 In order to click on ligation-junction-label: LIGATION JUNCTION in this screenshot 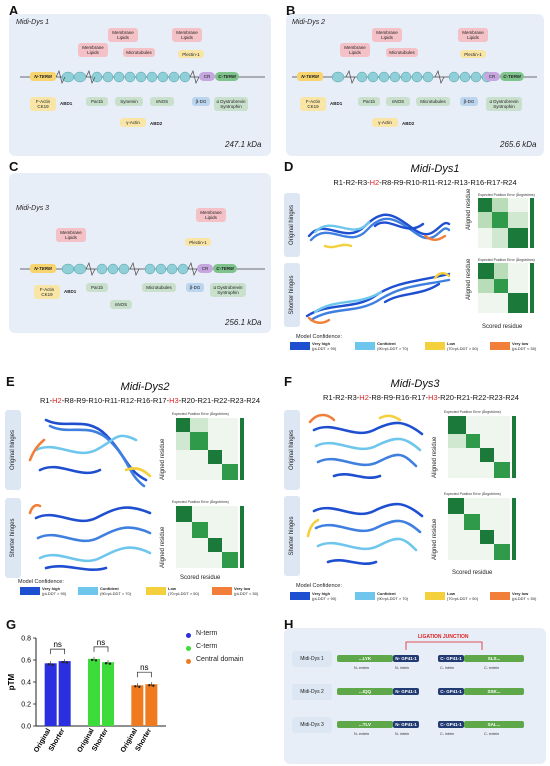, I will do `click(443, 637)`.